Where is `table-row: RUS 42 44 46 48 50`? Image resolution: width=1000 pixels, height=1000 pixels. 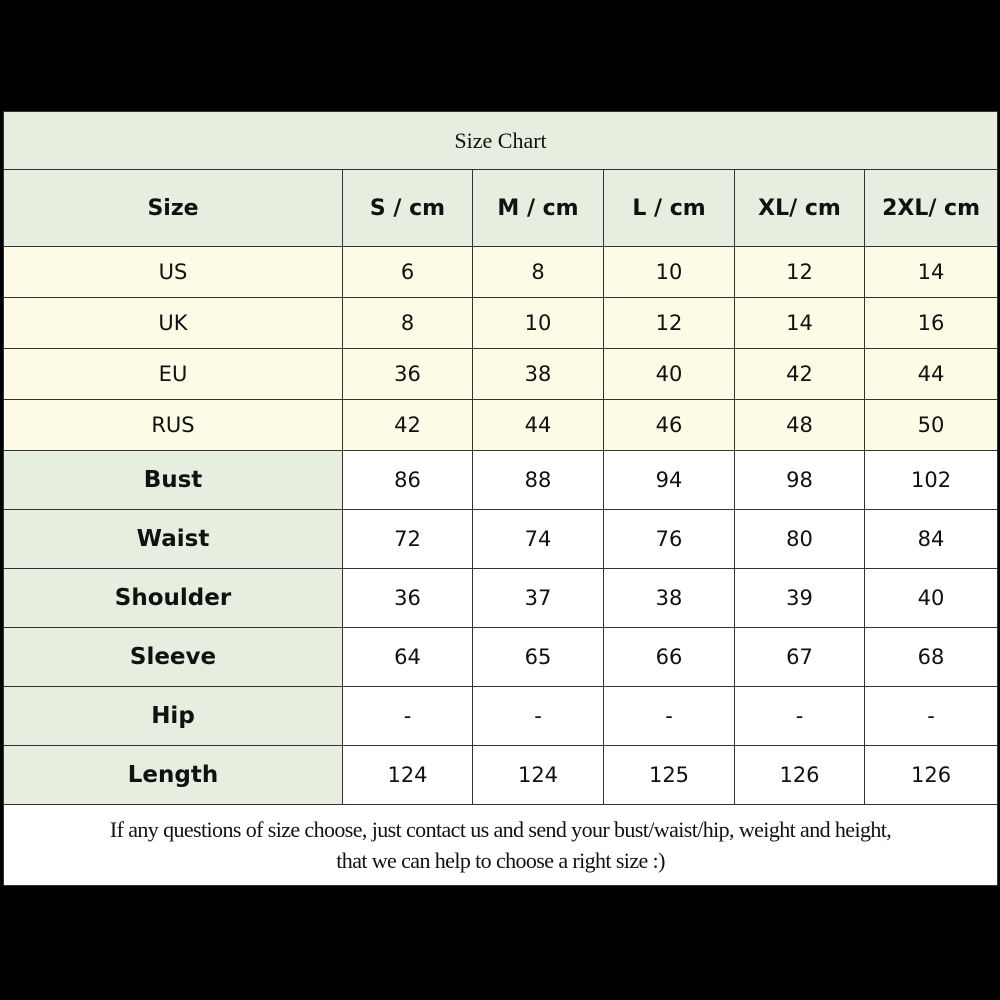
table-row: RUS 42 44 46 48 50 is located at coordinates (501, 425).